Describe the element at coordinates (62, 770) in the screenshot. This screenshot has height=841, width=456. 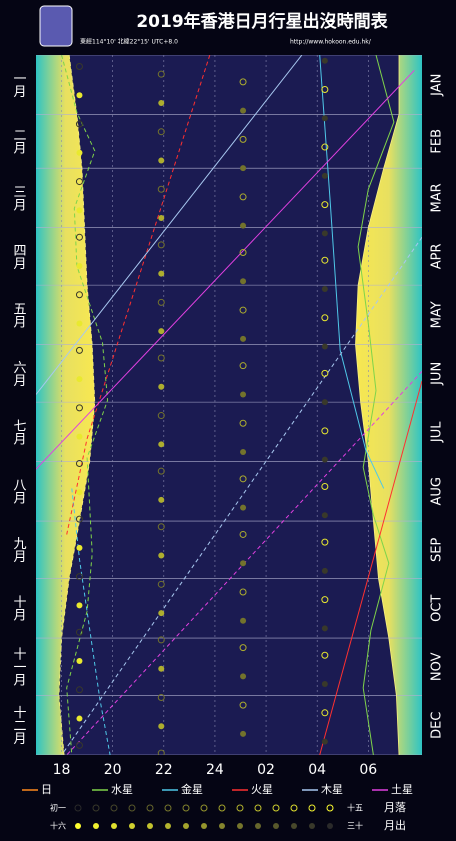
I see `x-tick-label: 18` at that location.